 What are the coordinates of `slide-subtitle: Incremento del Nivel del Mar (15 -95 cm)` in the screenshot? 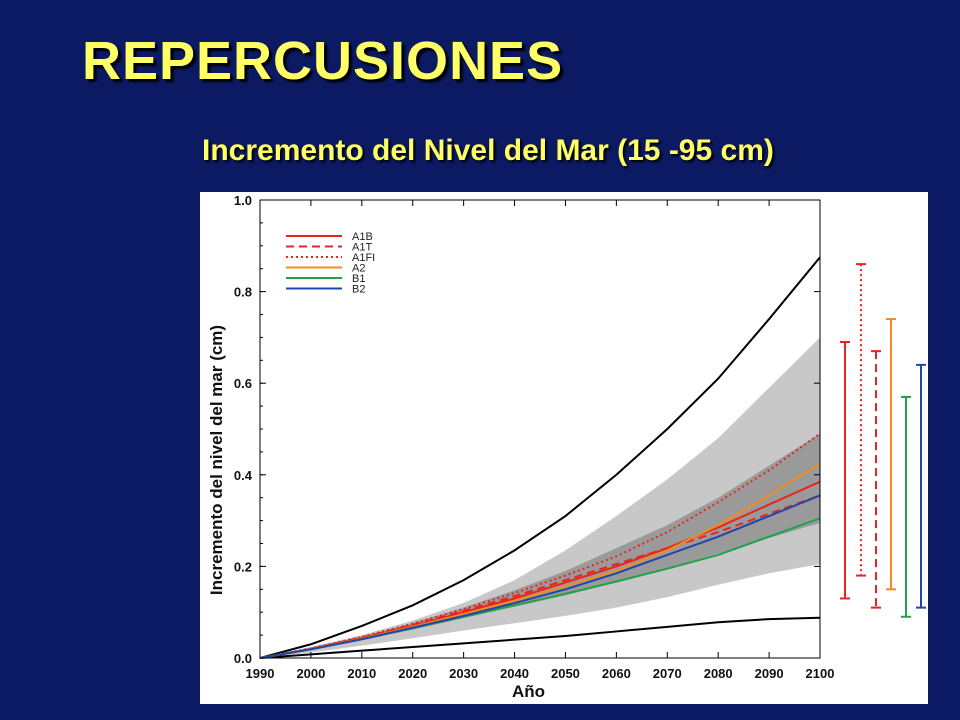 It's located at (488, 150).